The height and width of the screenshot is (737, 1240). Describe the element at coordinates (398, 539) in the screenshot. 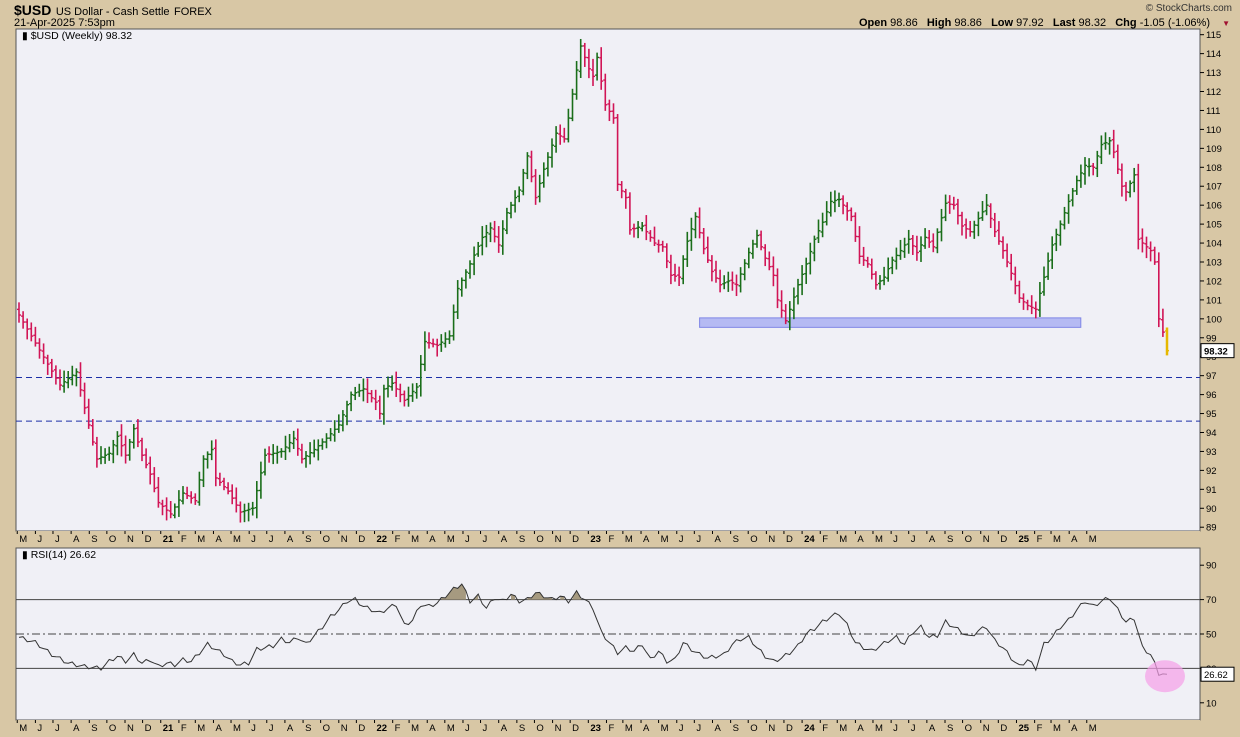

I see `price-x-tick-label: F` at that location.